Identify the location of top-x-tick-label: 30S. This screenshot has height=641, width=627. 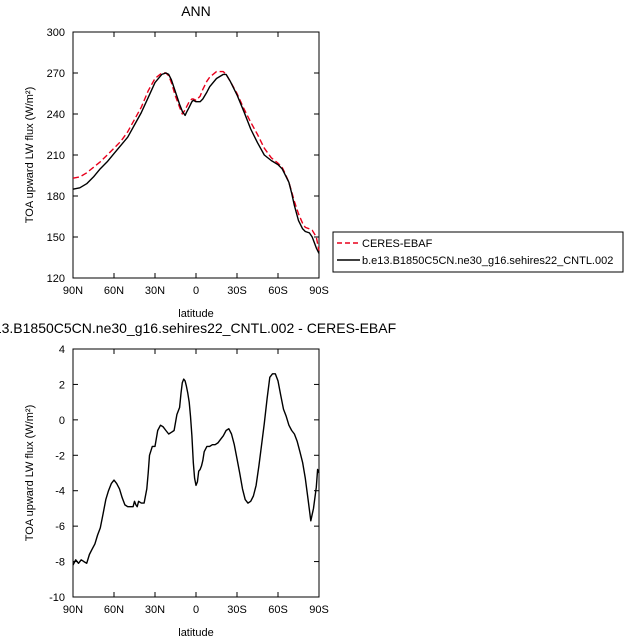
(237, 291).